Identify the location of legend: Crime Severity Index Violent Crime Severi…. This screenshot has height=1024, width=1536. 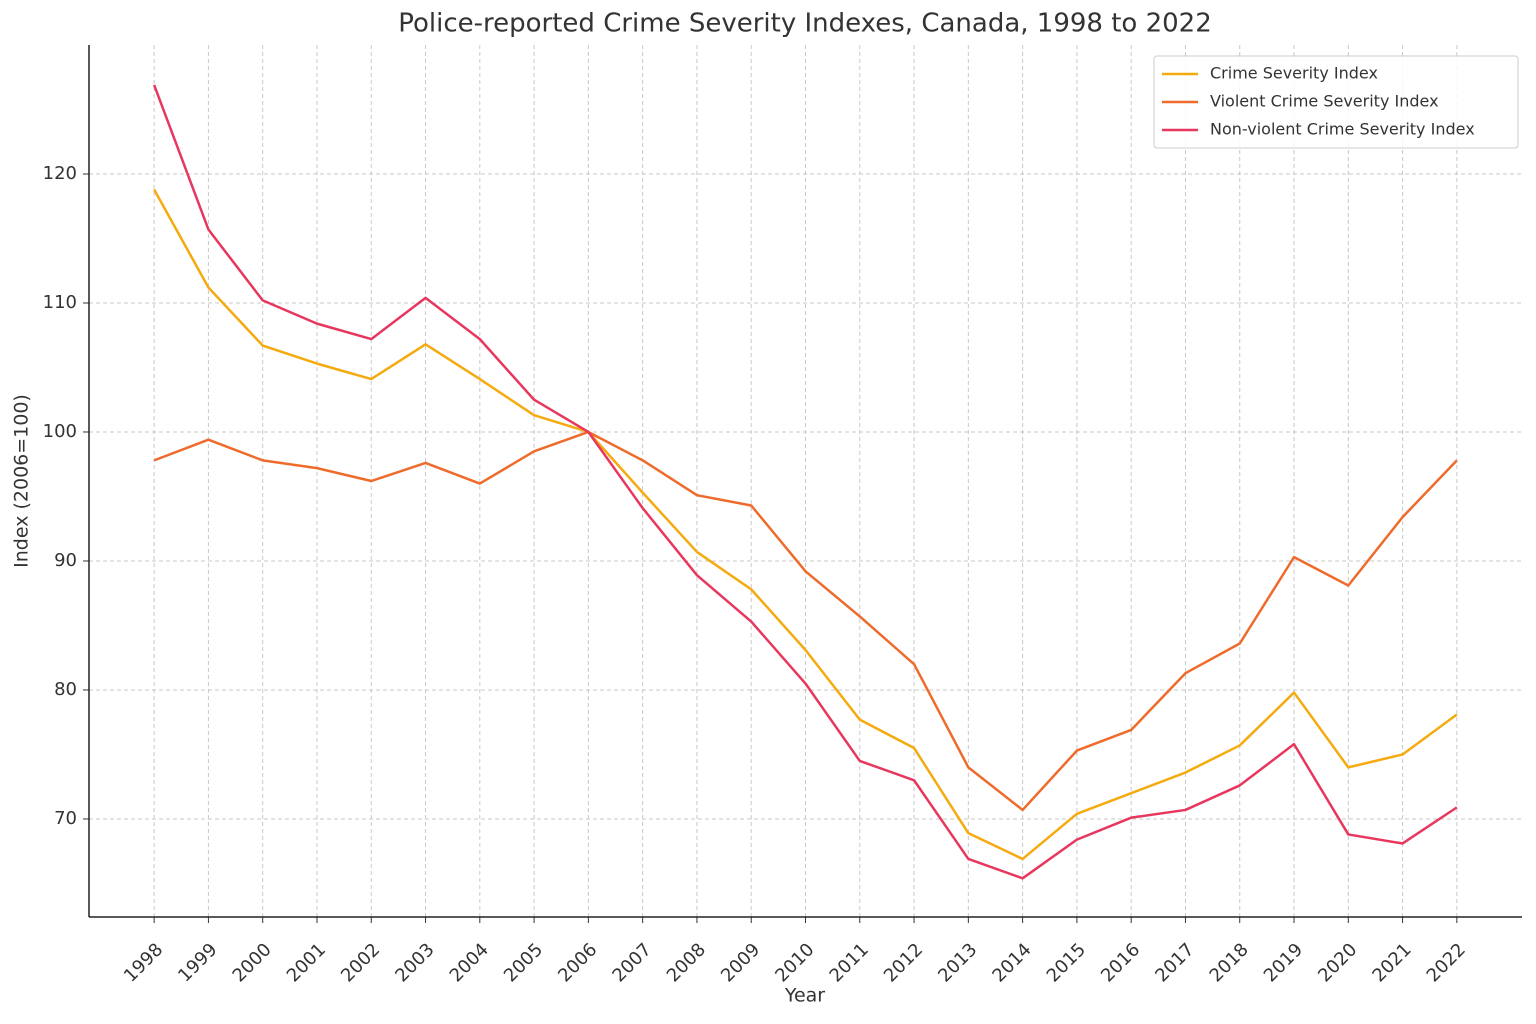
(1336, 102).